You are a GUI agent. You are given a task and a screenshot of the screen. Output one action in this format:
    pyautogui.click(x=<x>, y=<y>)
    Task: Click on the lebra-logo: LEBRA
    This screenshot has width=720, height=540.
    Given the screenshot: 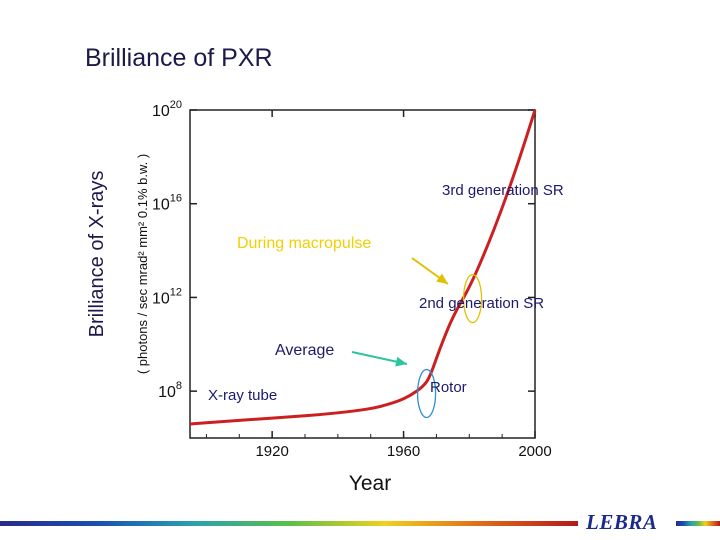 What is the action you would take?
    pyautogui.click(x=622, y=522)
    